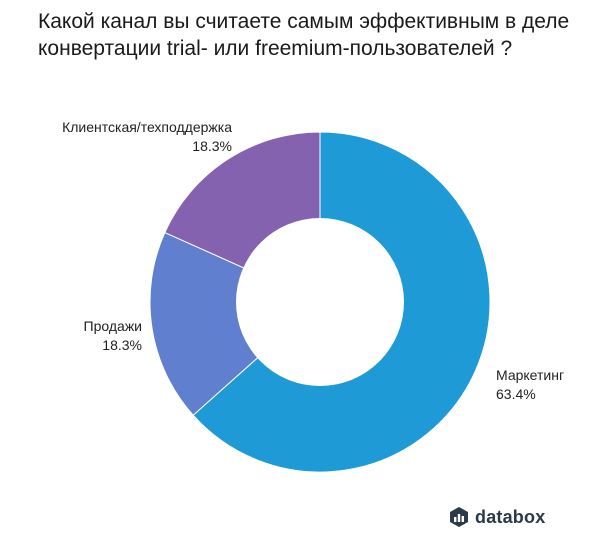 This screenshot has width=615, height=551. I want to click on donut-hole, so click(320, 302).